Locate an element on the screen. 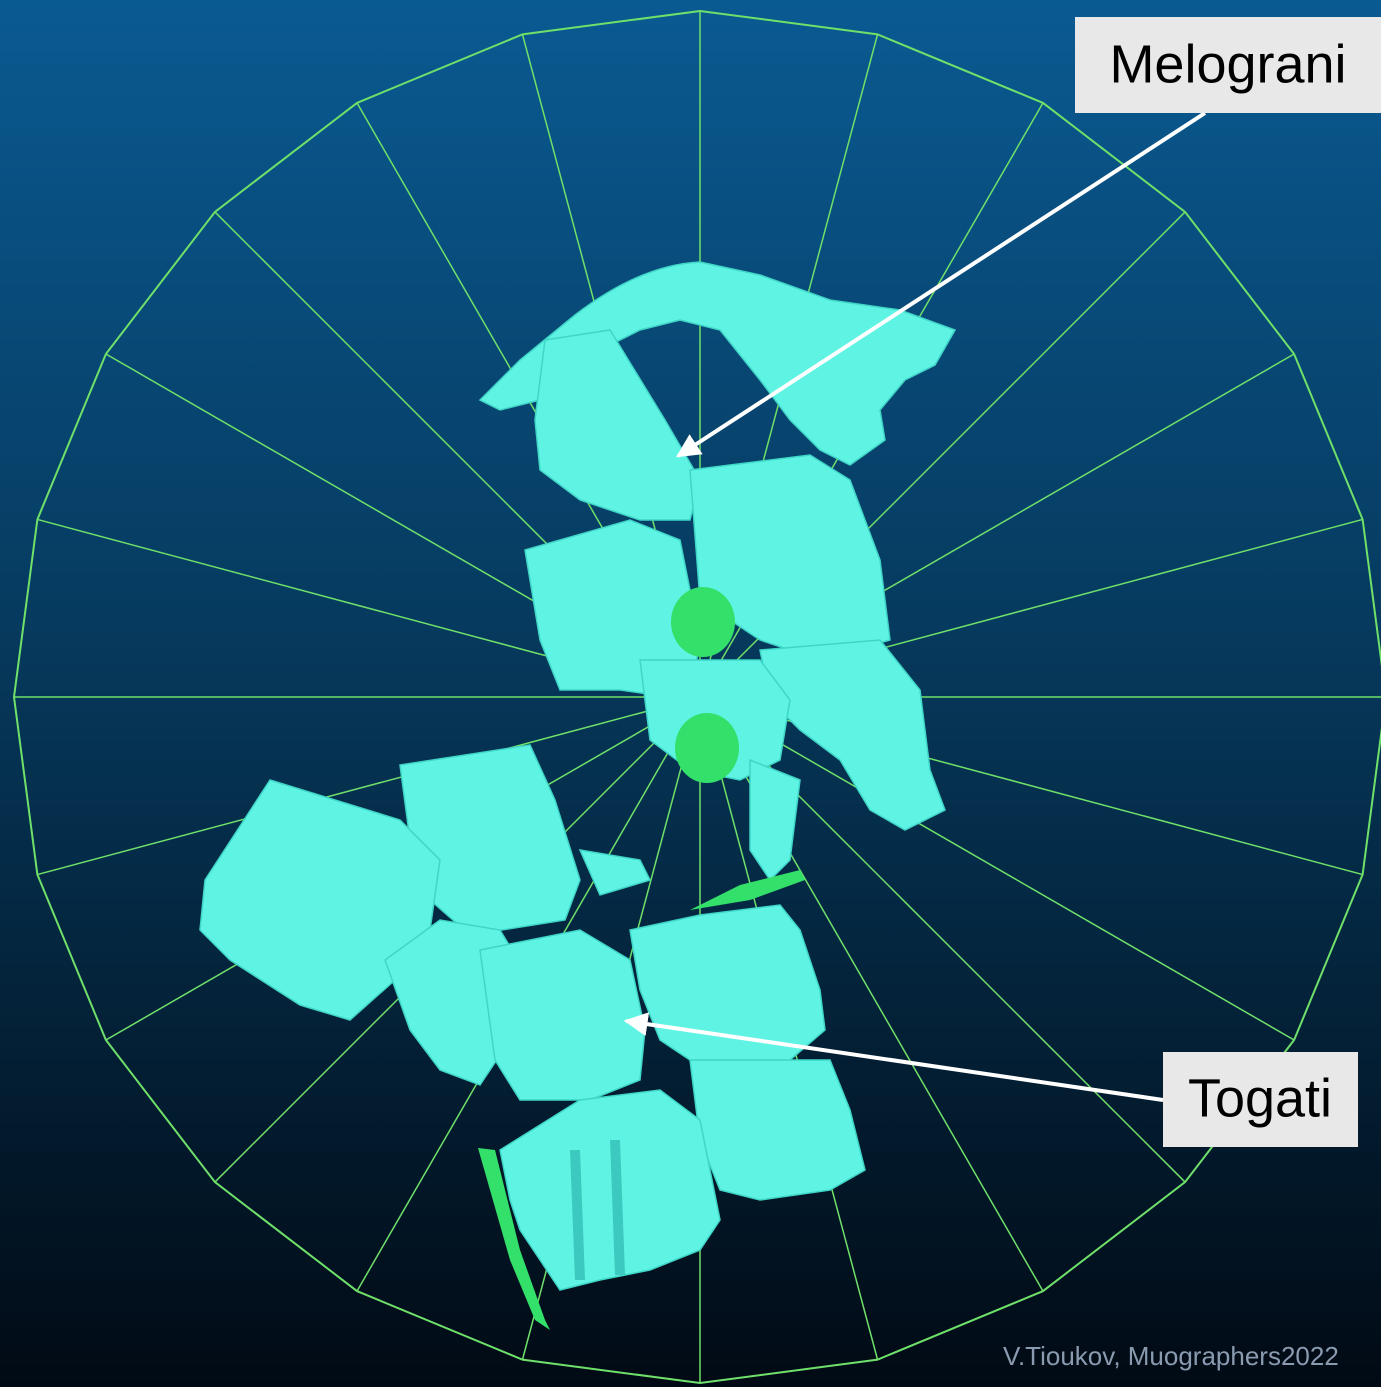 The height and width of the screenshot is (1387, 1381). label: Togati is located at coordinates (1260, 1098).